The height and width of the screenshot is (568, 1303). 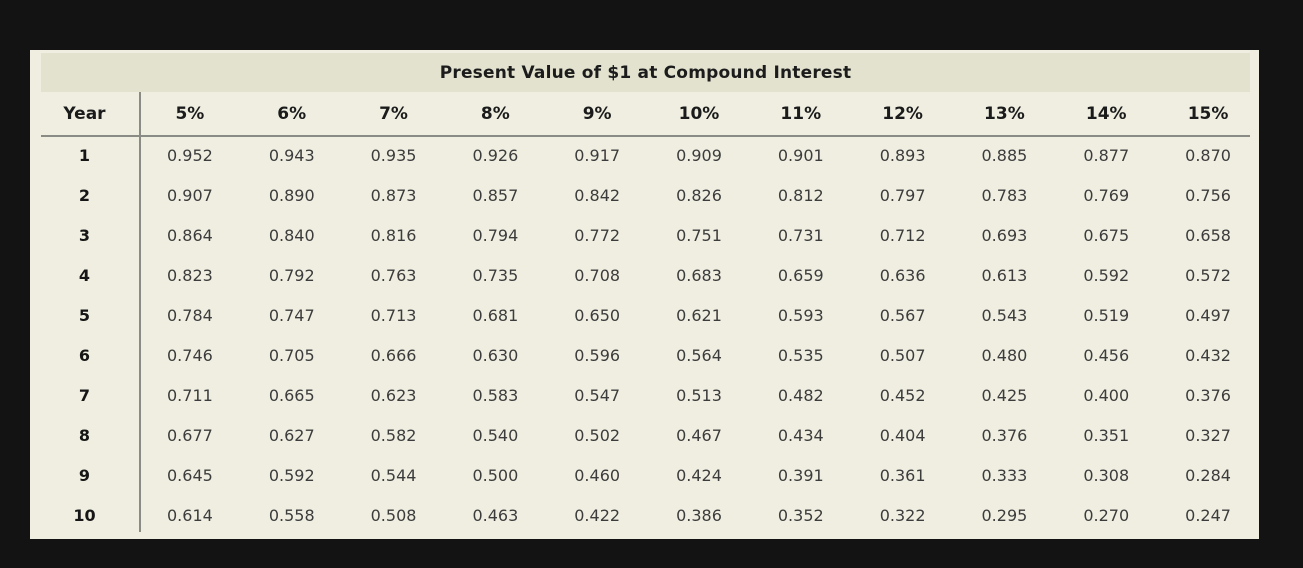 I want to click on value-cell: 0.885, so click(x=1004, y=155).